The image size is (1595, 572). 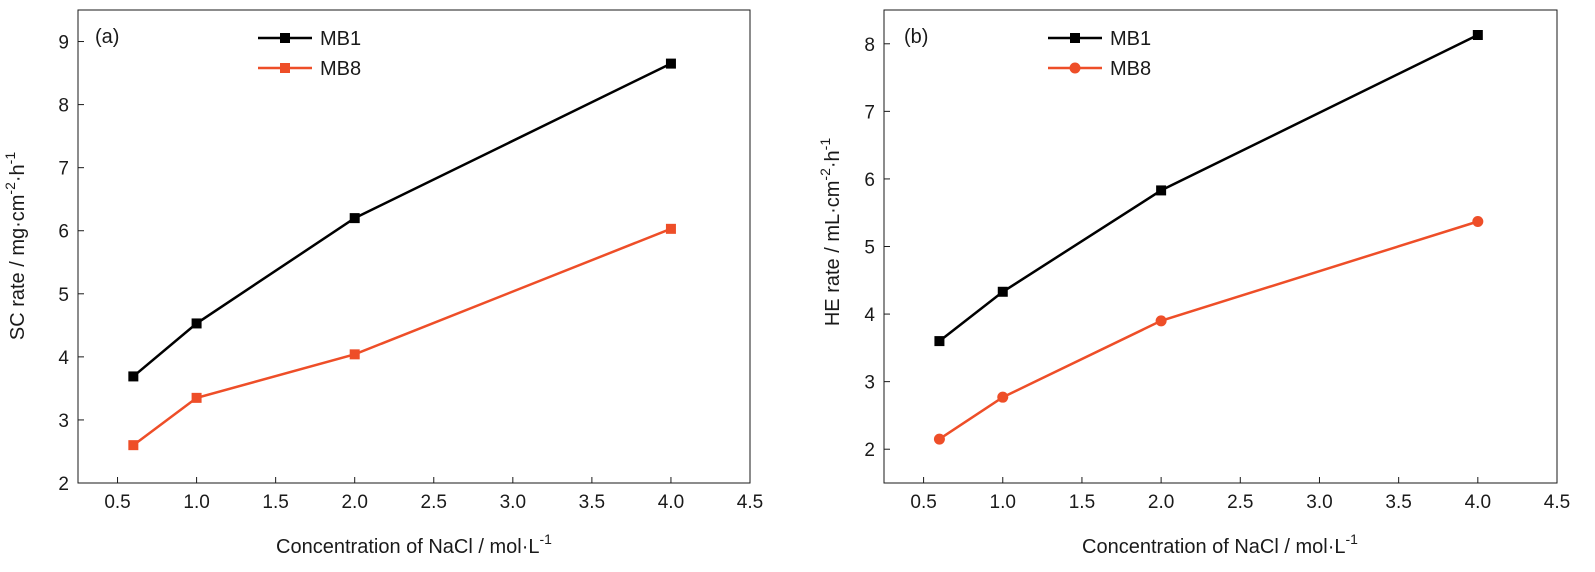 I want to click on y-axis-label: SC rate / mg·cm-2·h-1, so click(x=15, y=246).